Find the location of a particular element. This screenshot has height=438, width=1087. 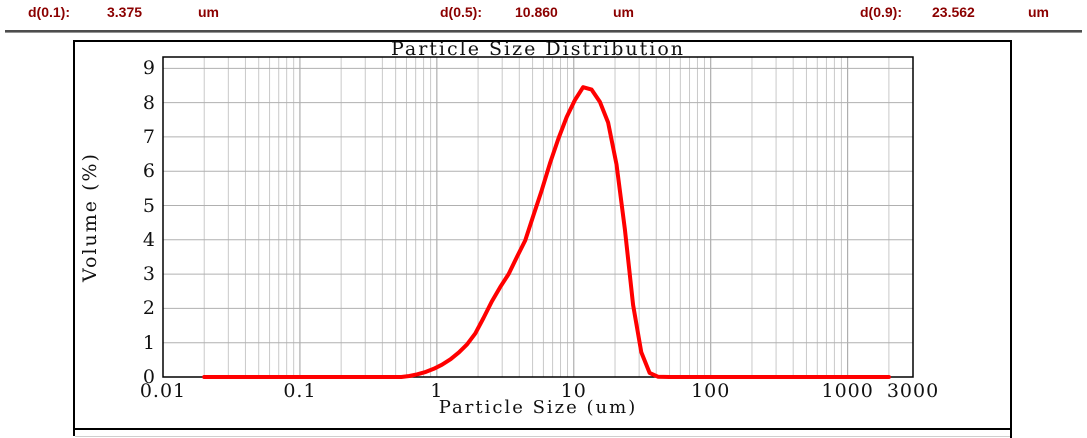

d90-value: 23.562 is located at coordinates (953, 12).